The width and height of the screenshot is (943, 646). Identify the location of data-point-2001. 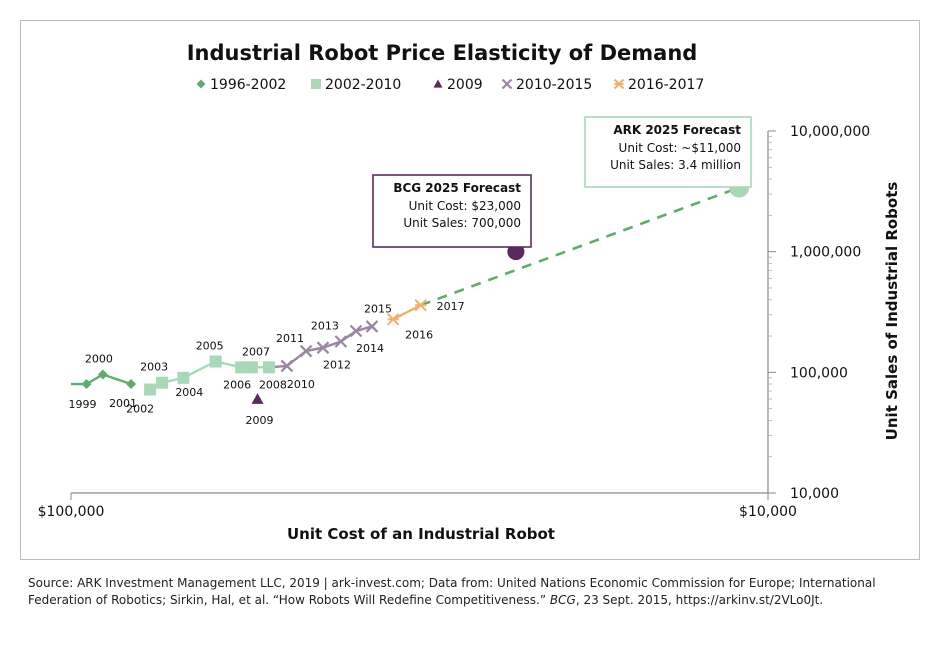
(131, 384).